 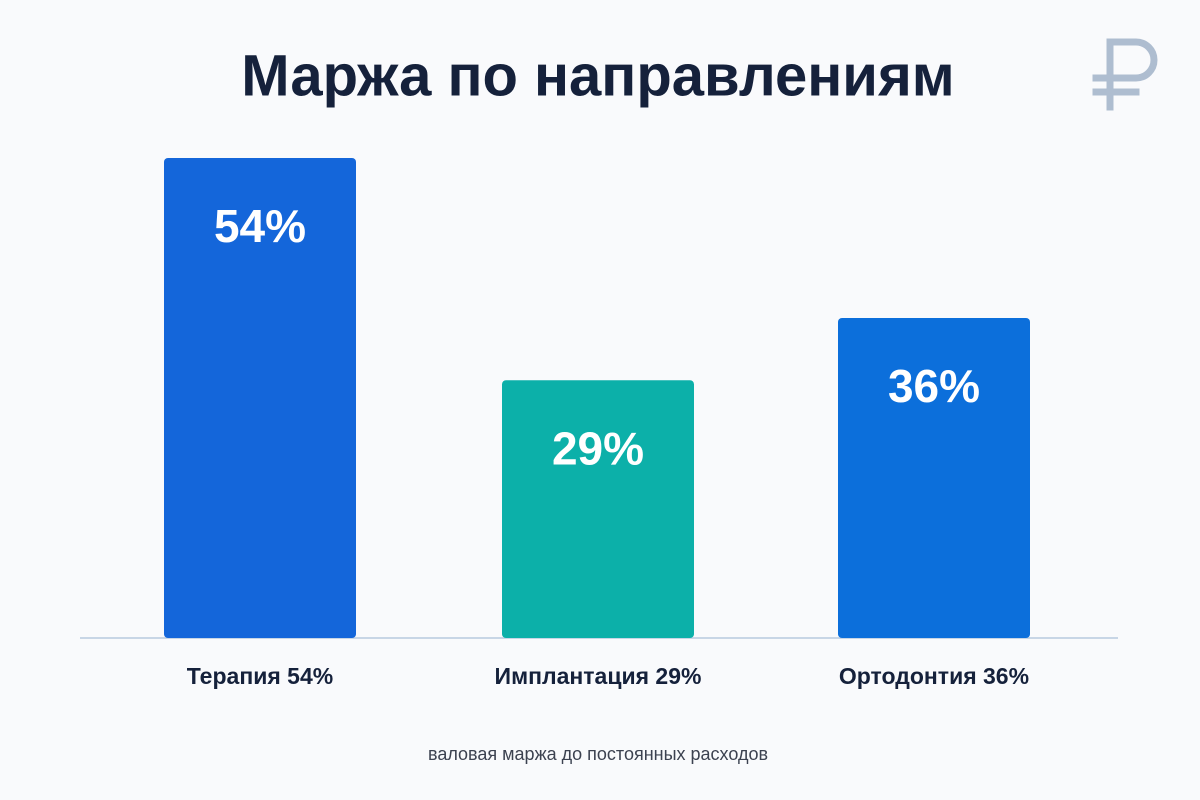 I want to click on ruble-icon, so click(x=1125, y=74).